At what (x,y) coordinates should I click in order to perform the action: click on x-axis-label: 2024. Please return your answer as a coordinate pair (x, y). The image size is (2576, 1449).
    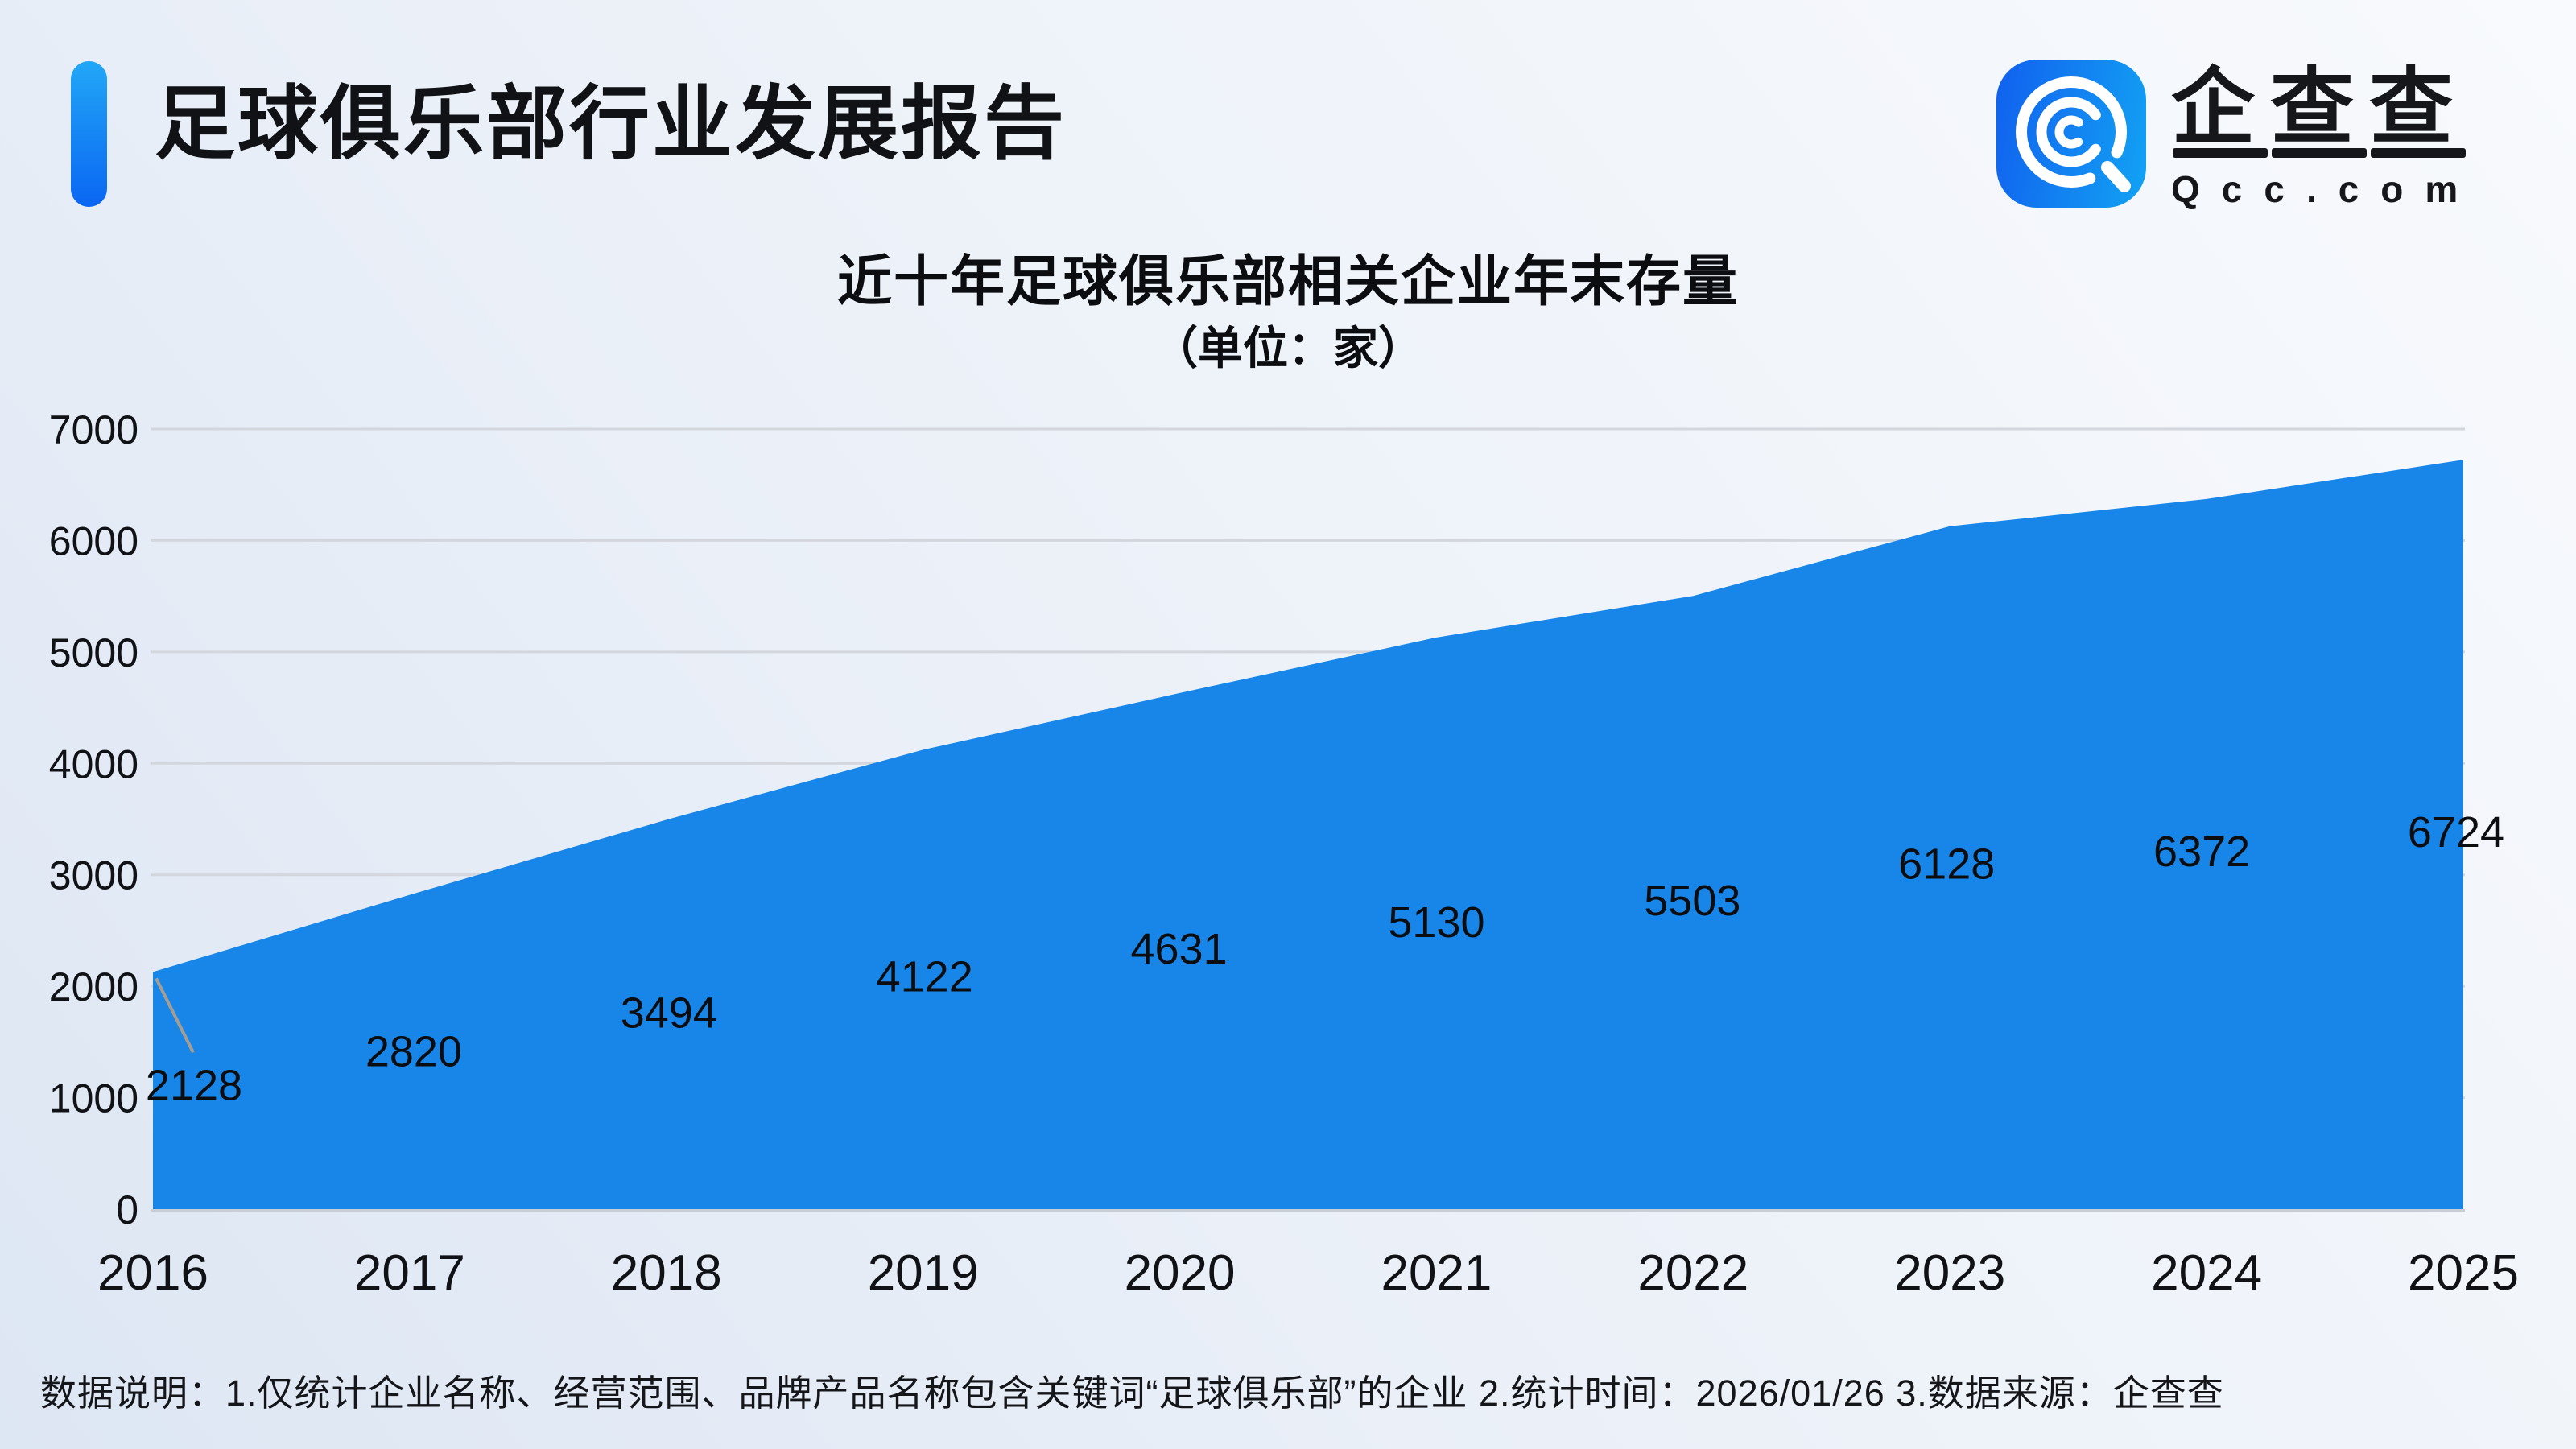
    Looking at the image, I should click on (2206, 1273).